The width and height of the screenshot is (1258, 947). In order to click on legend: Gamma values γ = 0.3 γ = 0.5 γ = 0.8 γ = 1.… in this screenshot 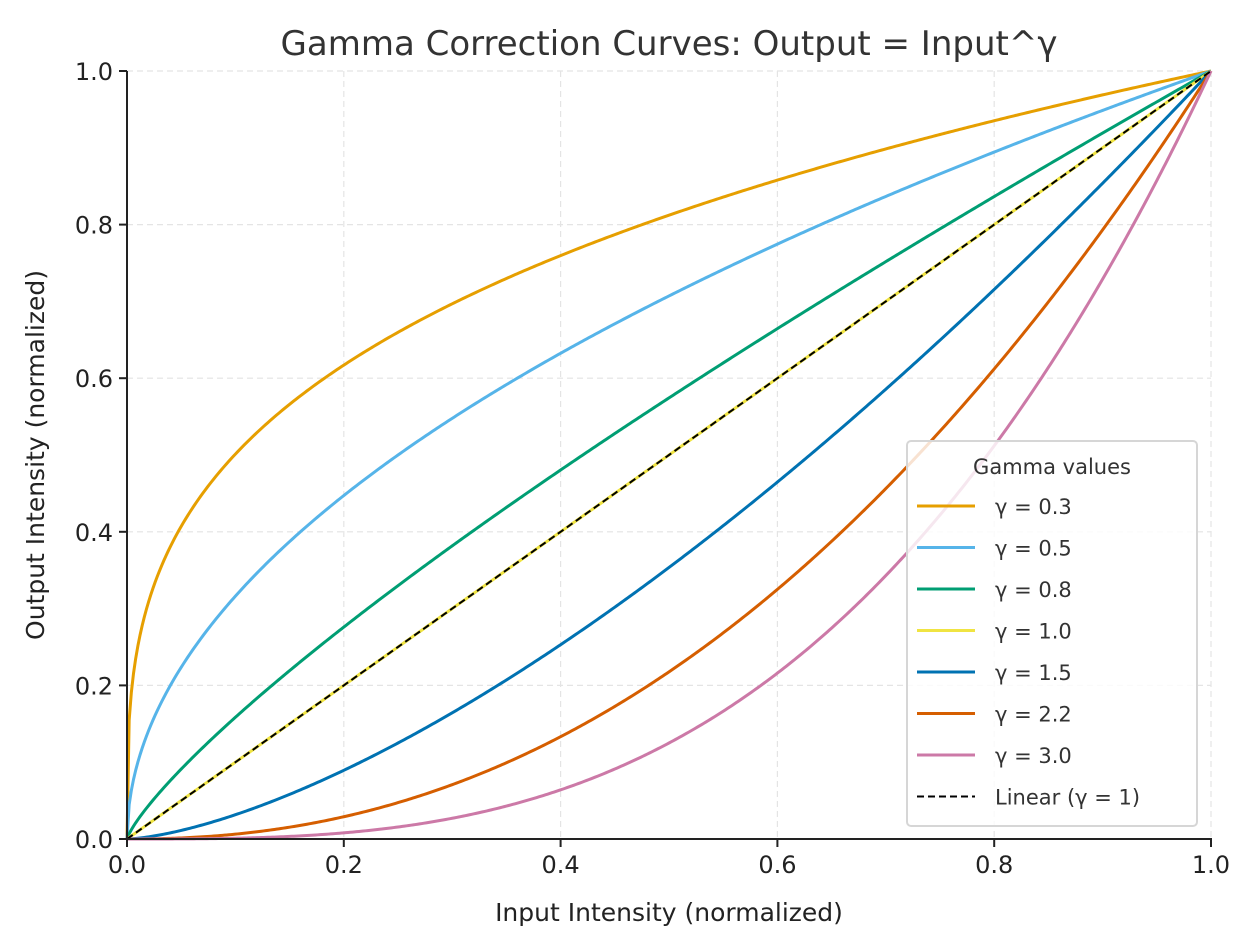, I will do `click(1052, 633)`.